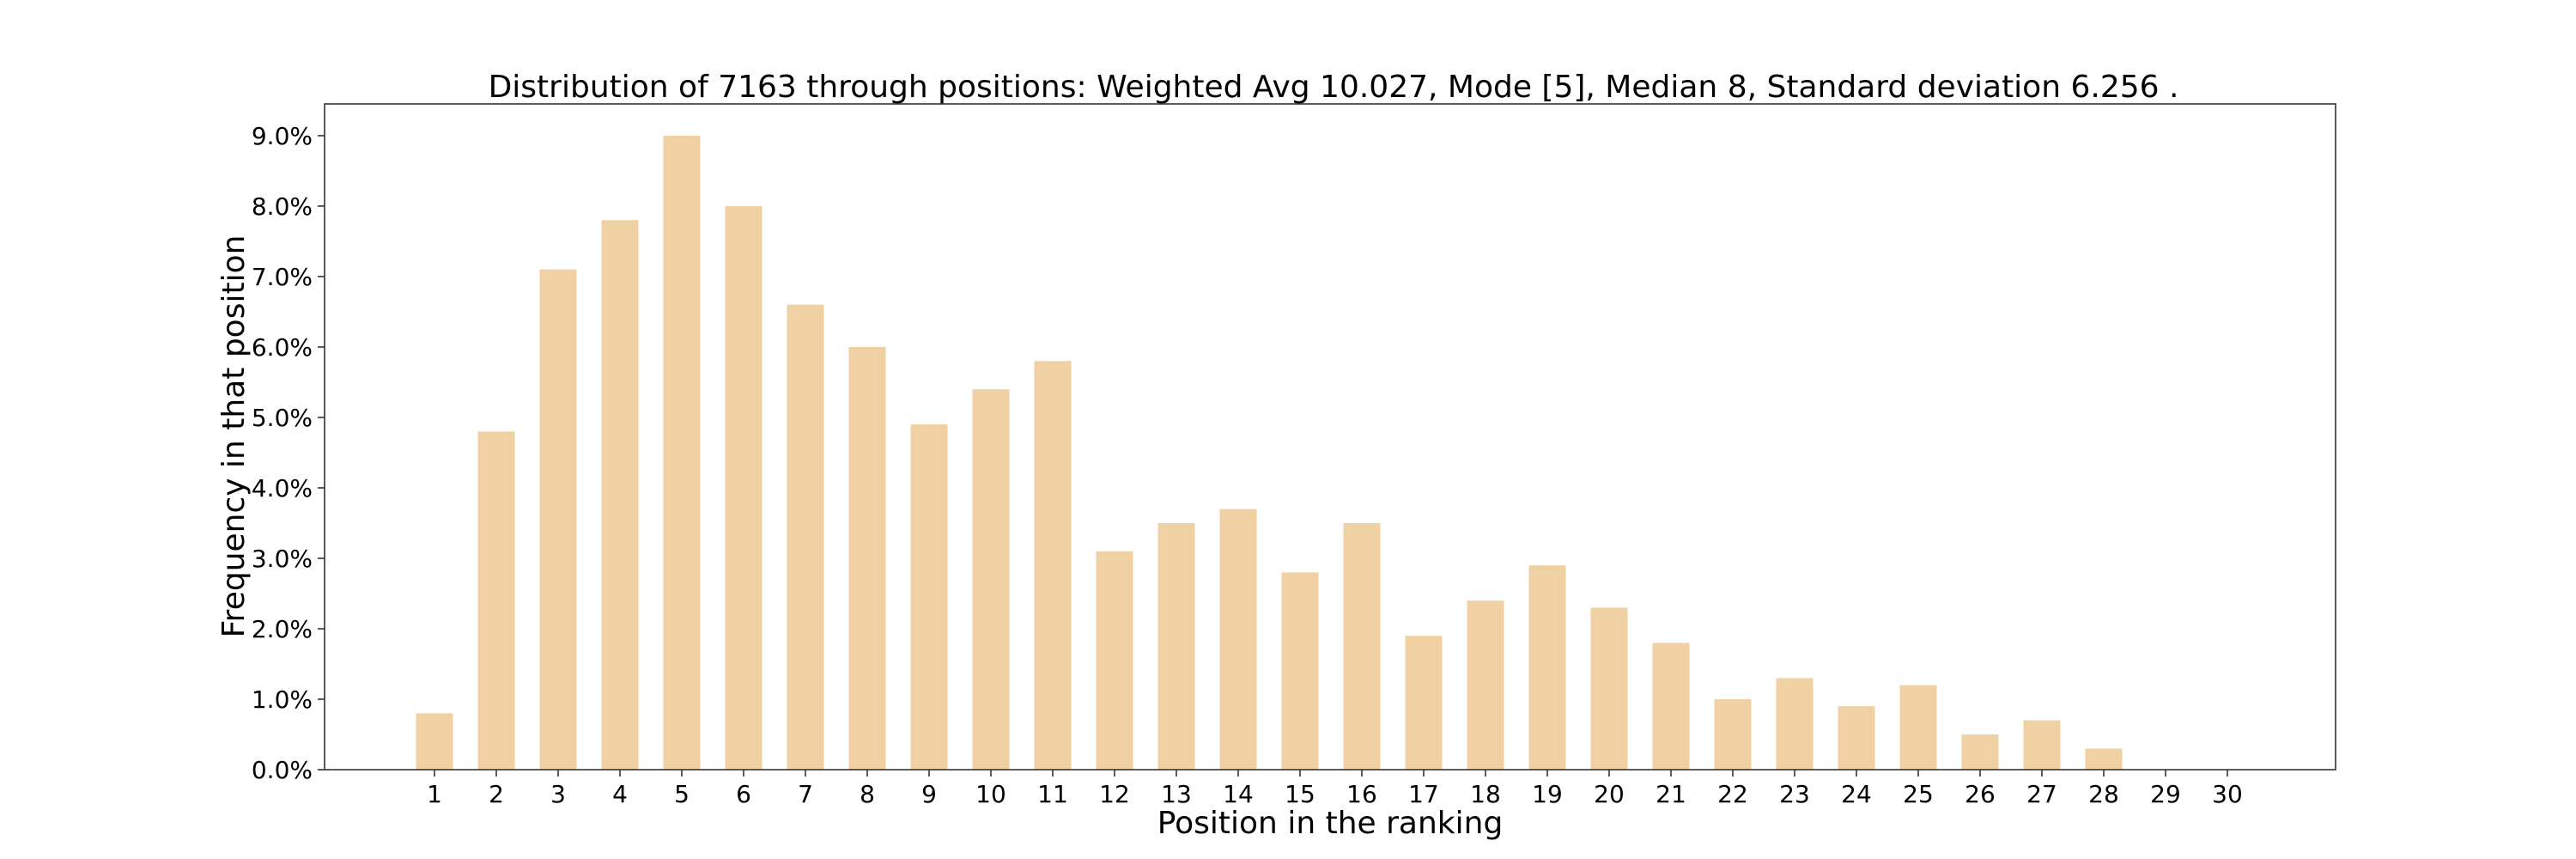 The height and width of the screenshot is (859, 2576). Describe the element at coordinates (620, 794) in the screenshot. I see `x-tick-label-4: 4` at that location.